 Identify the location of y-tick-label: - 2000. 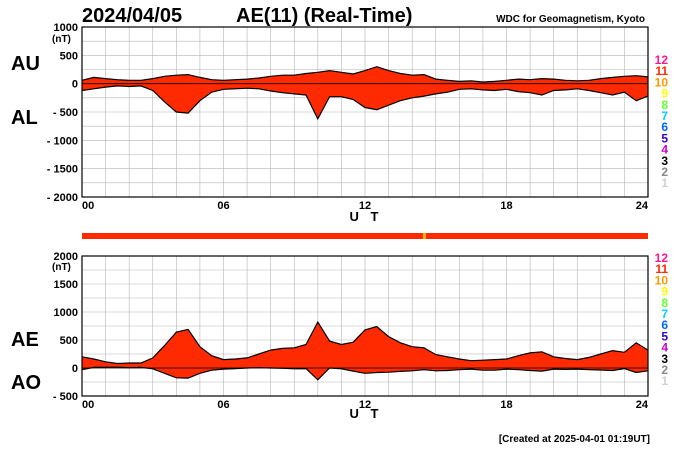
(62, 198).